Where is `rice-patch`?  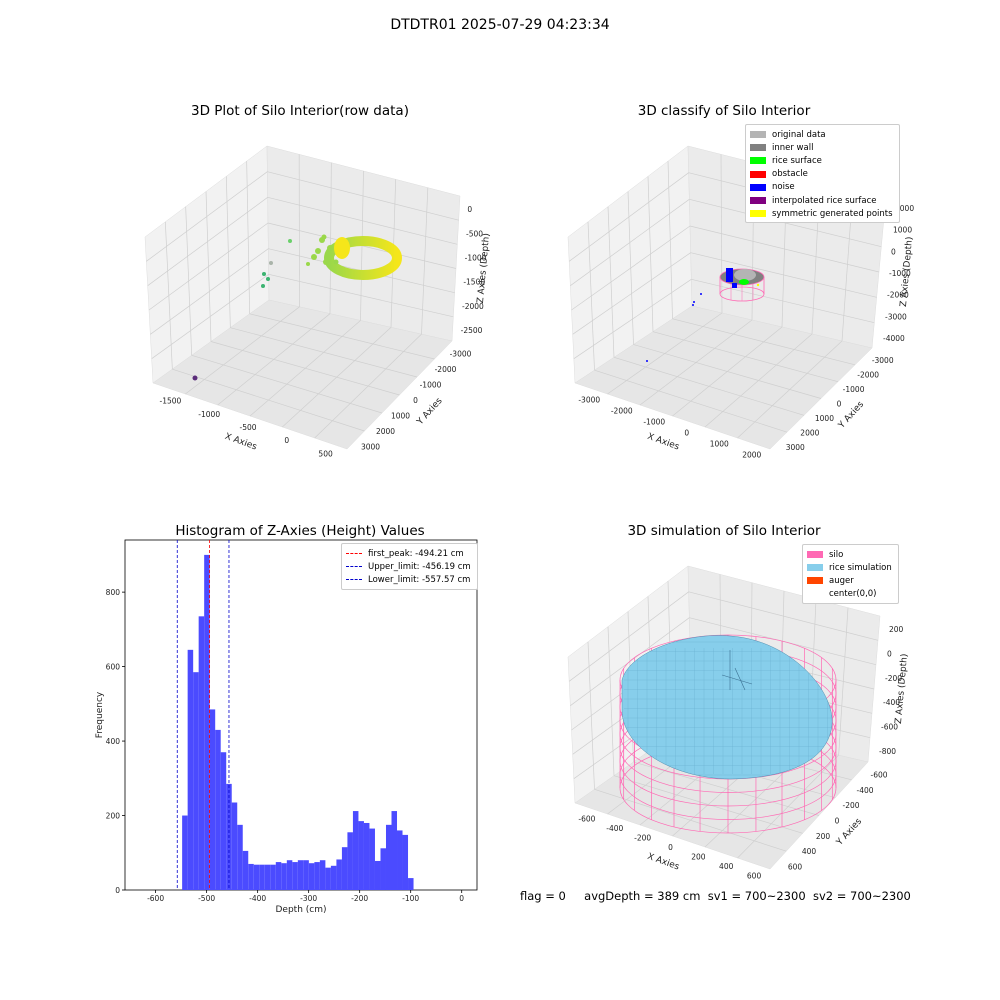
rice-patch is located at coordinates (342, 248).